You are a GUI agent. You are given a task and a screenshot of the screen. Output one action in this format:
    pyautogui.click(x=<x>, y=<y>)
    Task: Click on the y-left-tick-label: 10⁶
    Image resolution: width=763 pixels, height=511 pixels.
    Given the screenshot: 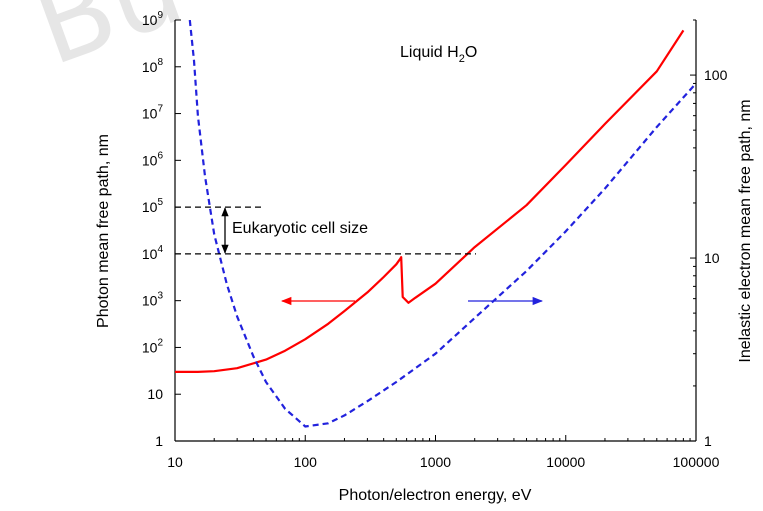 What is the action you would take?
    pyautogui.click(x=153, y=159)
    